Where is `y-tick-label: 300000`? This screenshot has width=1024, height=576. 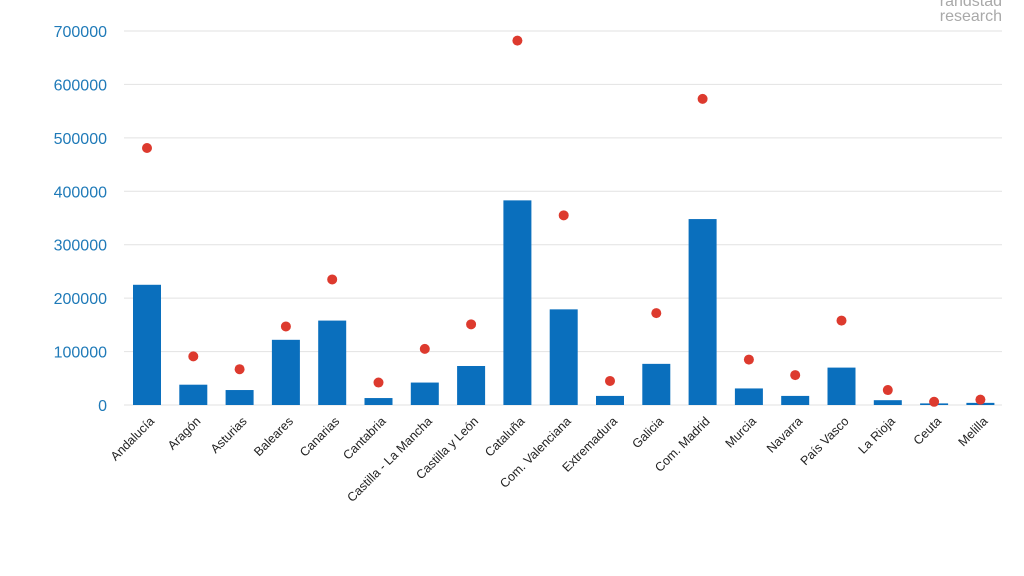 y-tick-label: 300000 is located at coordinates (80, 246).